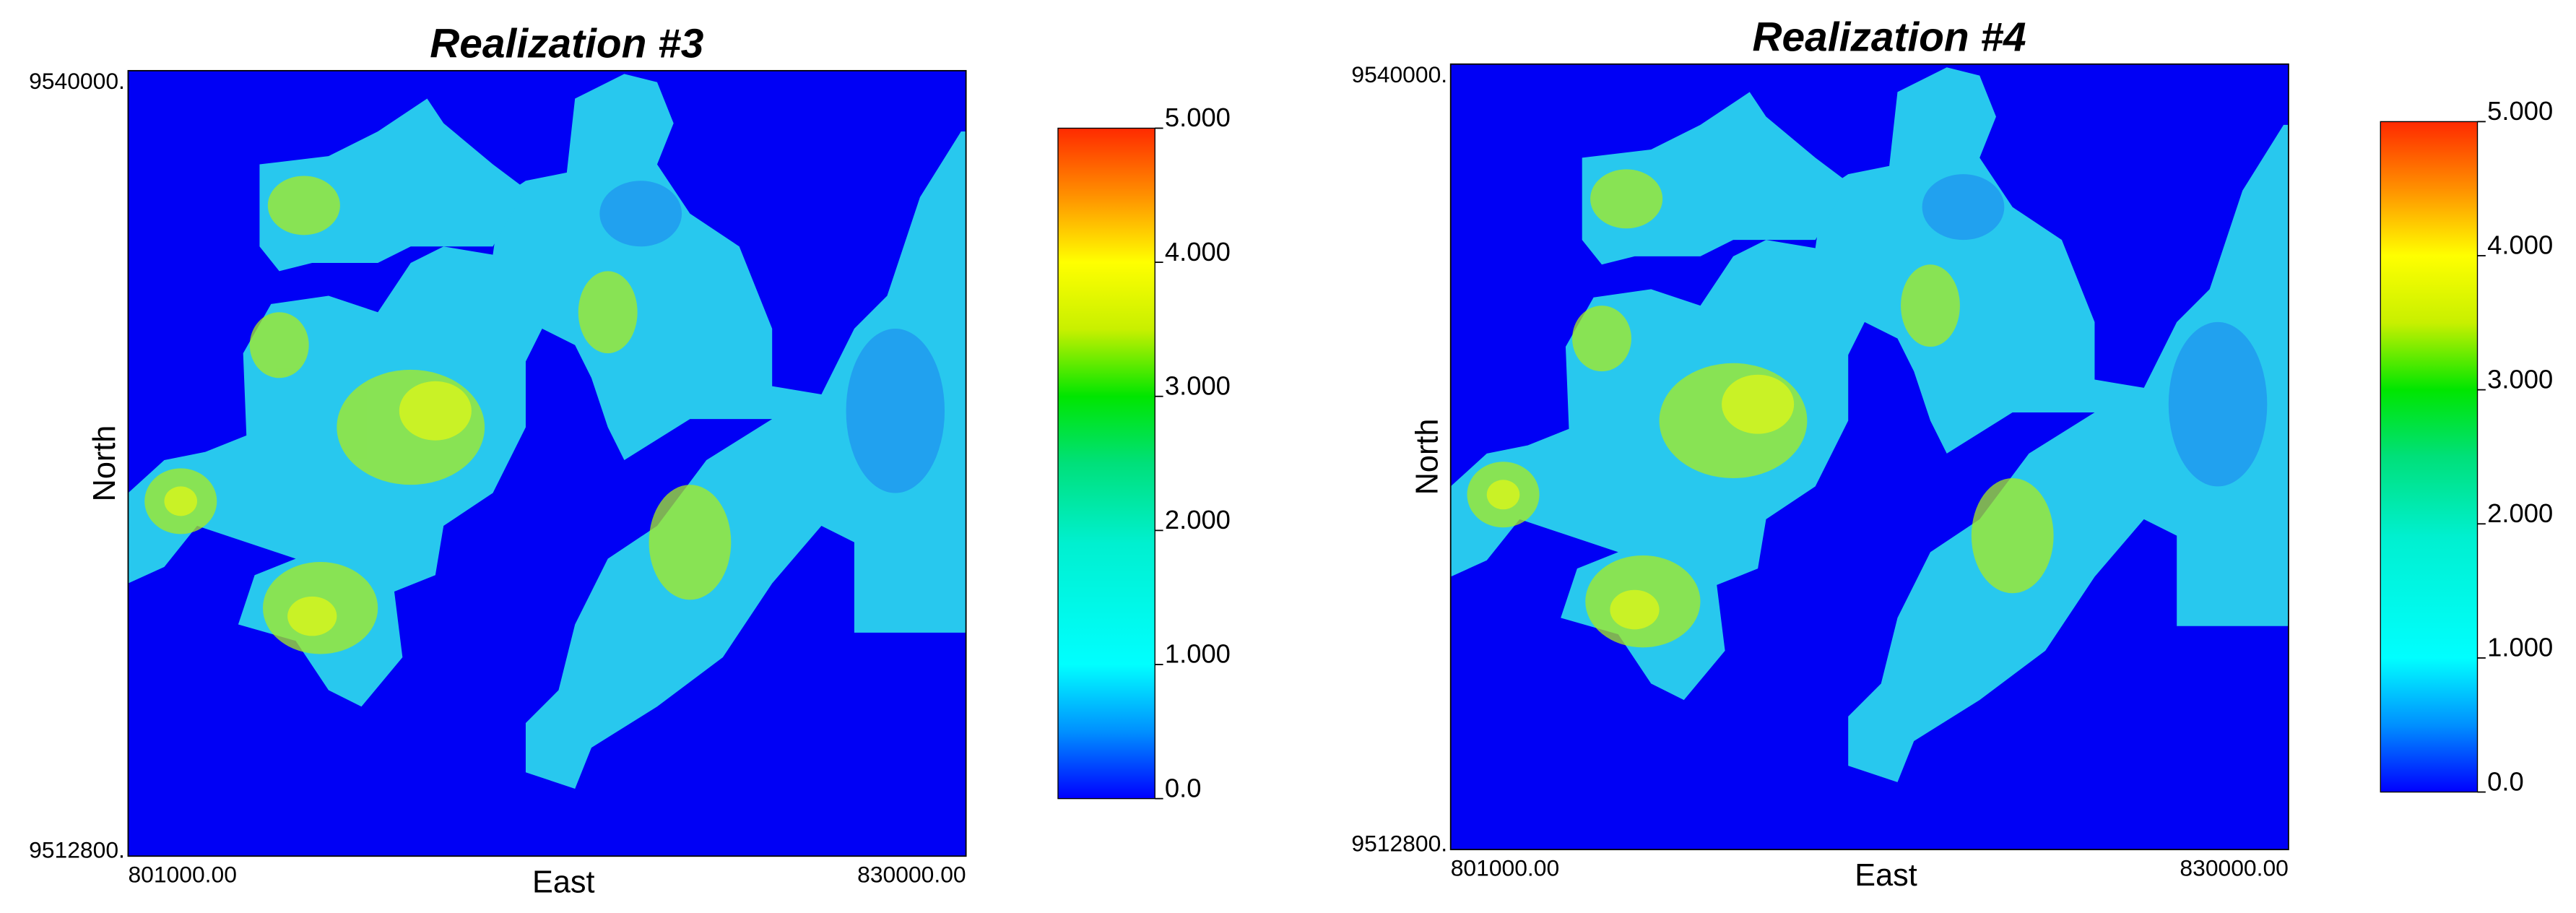  I want to click on panel-title: Realization #3, so click(566, 44).